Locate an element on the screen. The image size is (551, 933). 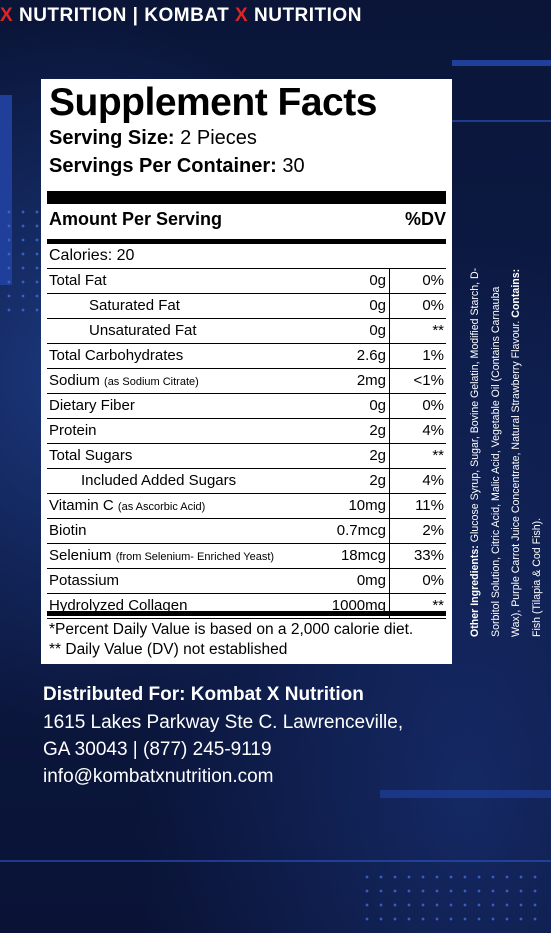
nutrient-row: Sodium (as Sodium Citrate) 2mg <1% is located at coordinates (246, 381).